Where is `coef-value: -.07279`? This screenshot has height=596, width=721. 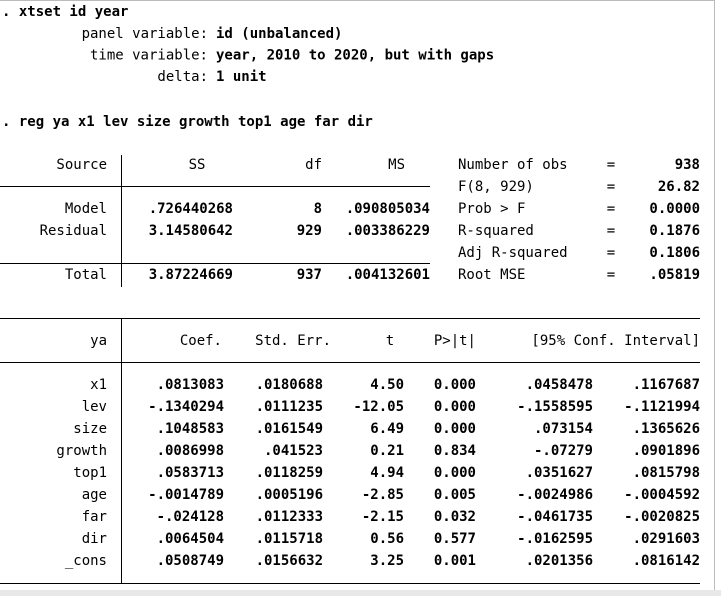
coef-value: -.07279 is located at coordinates (563, 451).